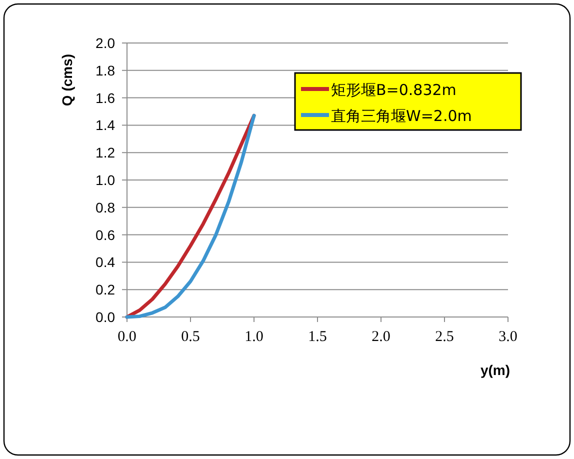 The image size is (574, 459). Describe the element at coordinates (508, 337) in the screenshot. I see `x-tick-label: 3.0` at that location.